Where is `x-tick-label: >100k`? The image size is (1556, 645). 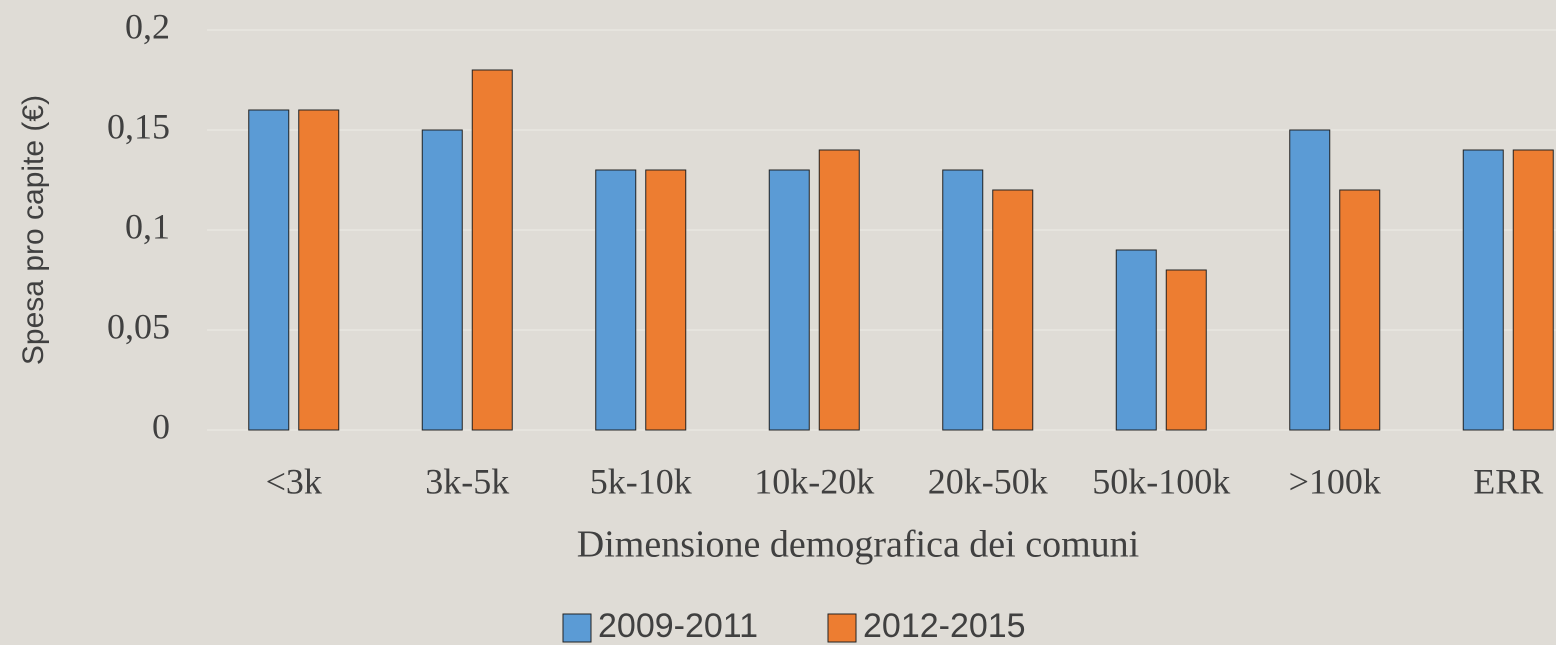
x-tick-label: >100k is located at coordinates (1335, 481).